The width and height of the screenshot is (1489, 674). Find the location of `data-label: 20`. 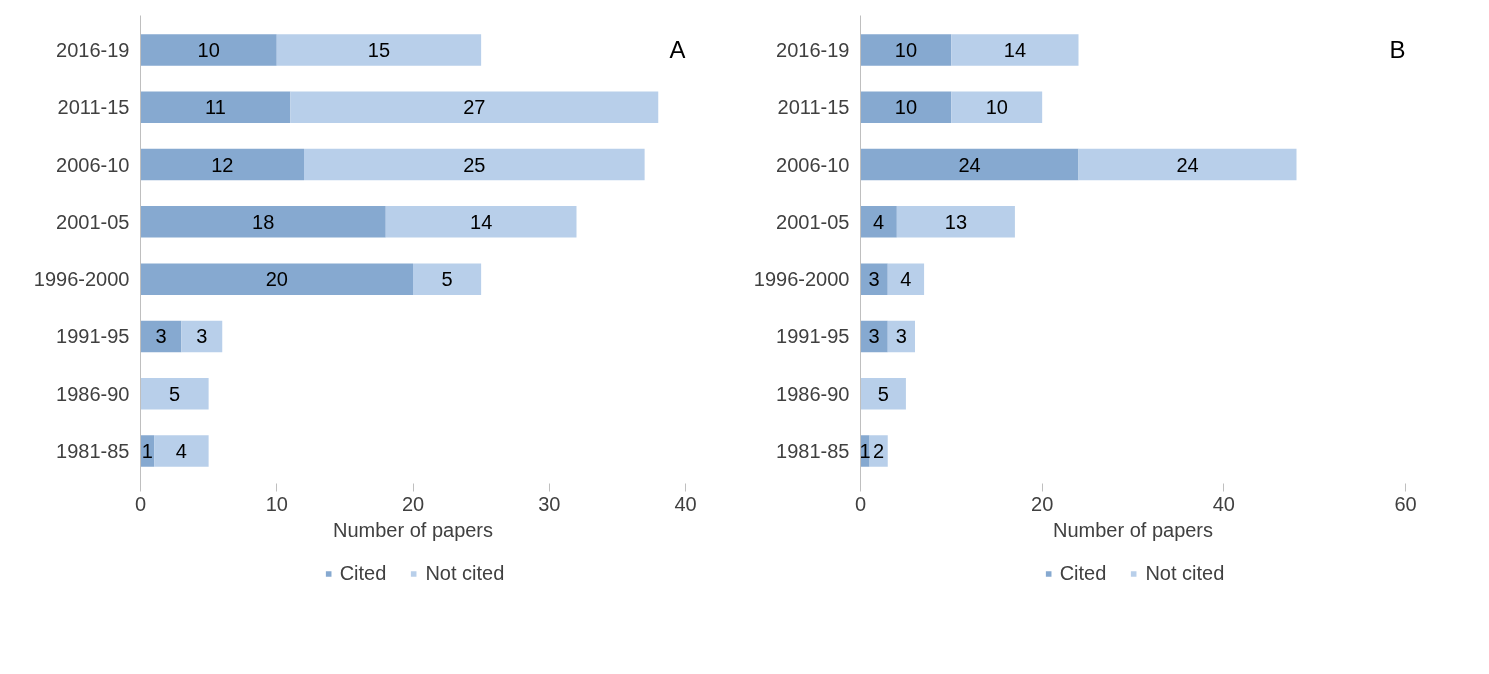

data-label: 20 is located at coordinates (276, 279).